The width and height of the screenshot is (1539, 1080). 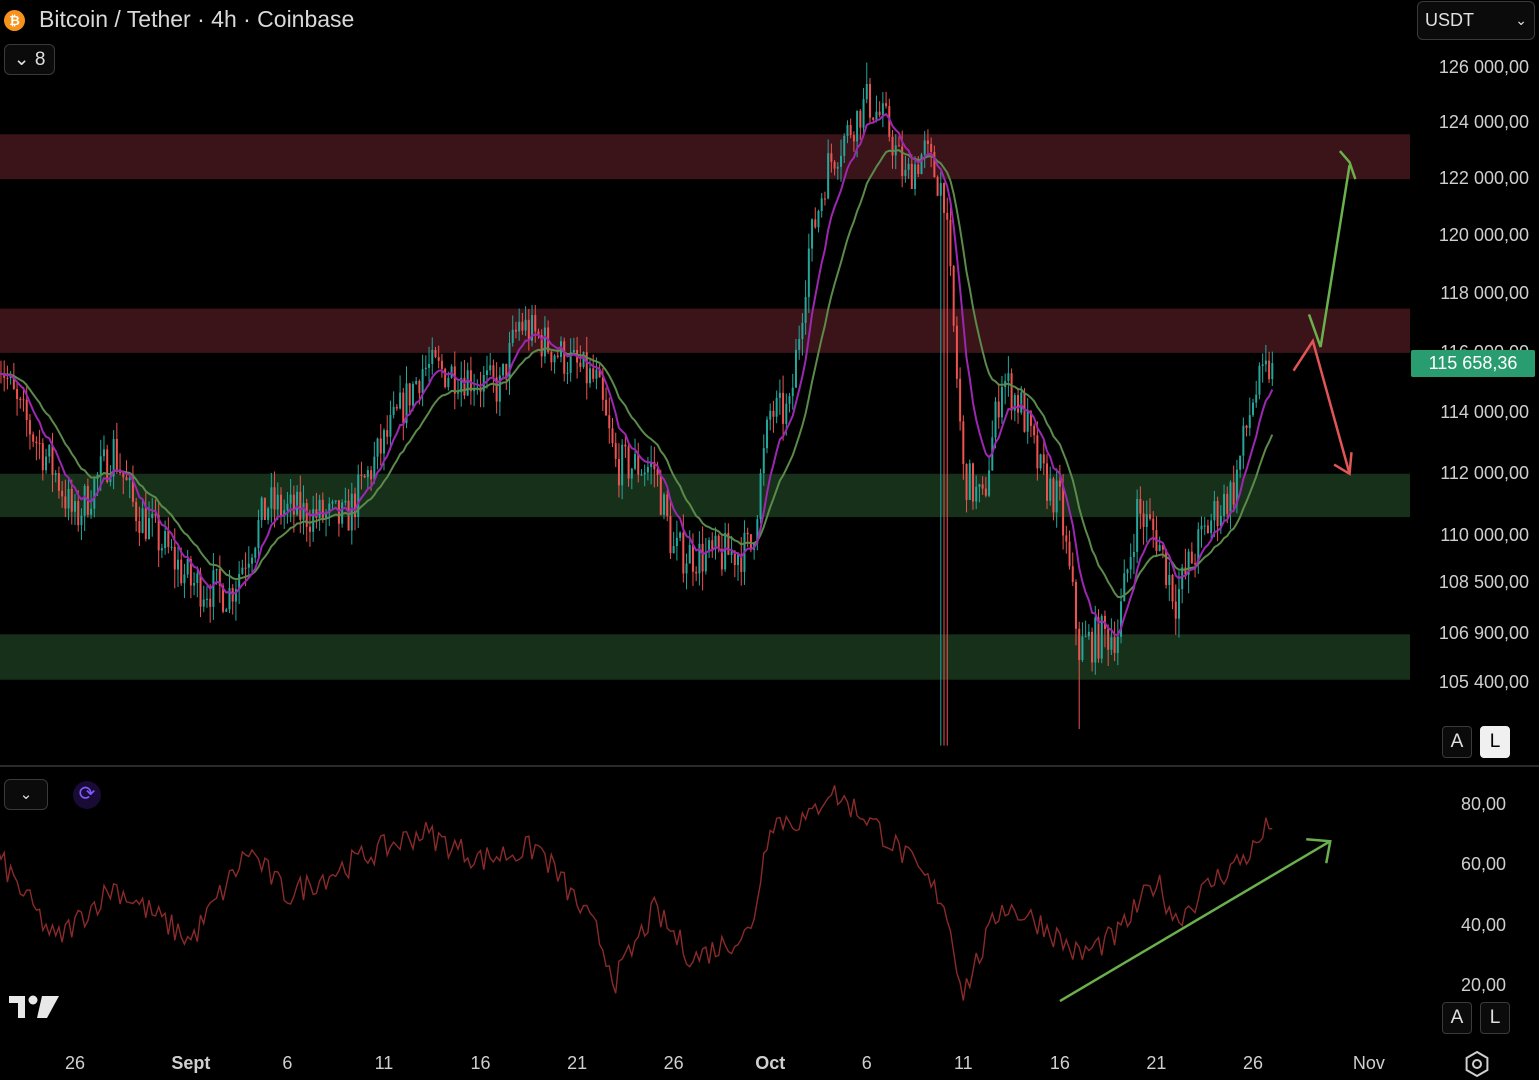 I want to click on log-scale-button: L, so click(x=1495, y=742).